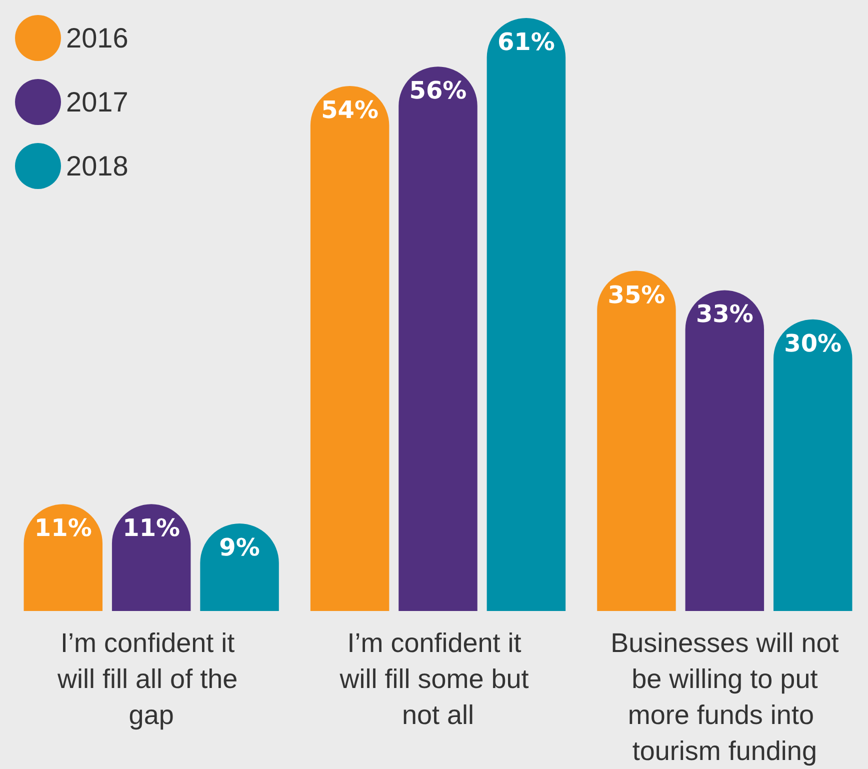 This screenshot has width=868, height=769. What do you see at coordinates (813, 343) in the screenshot?
I see `data-label: 30%` at bounding box center [813, 343].